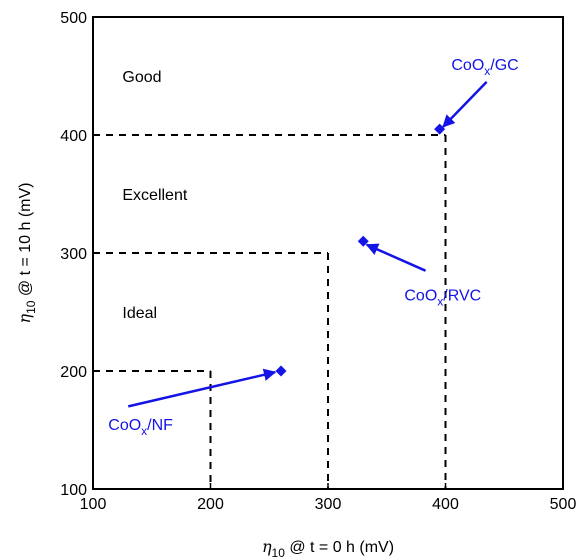 The width and height of the screenshot is (579, 560). What do you see at coordinates (363, 241) in the screenshot?
I see `data-point-rvc` at bounding box center [363, 241].